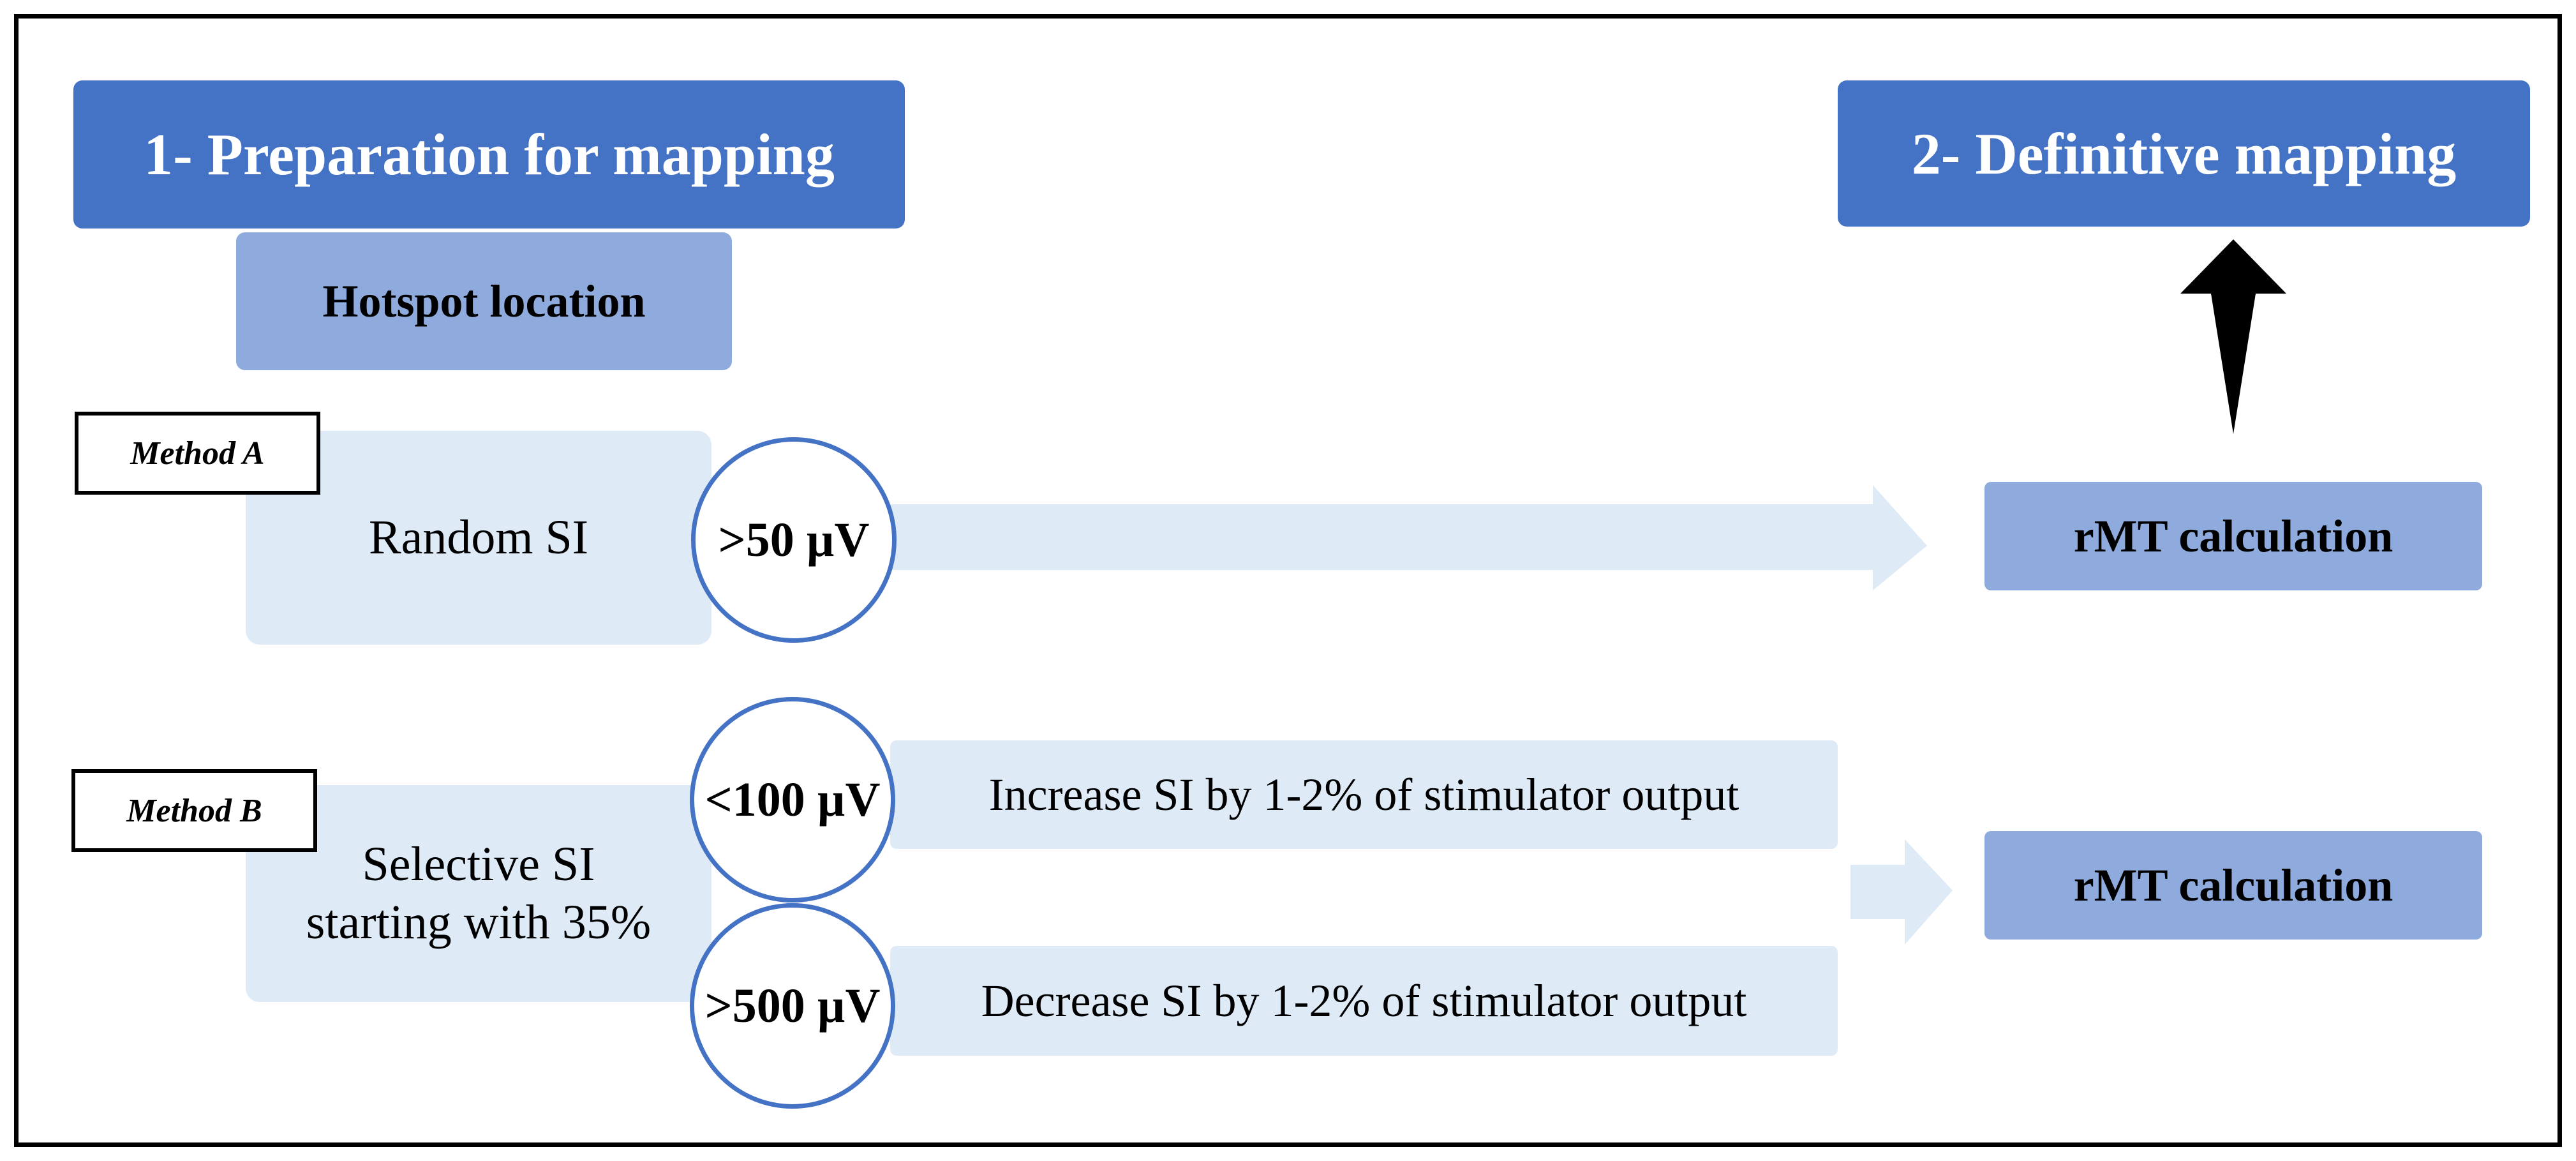  I want to click on method-a-box: Random SI, so click(478, 538).